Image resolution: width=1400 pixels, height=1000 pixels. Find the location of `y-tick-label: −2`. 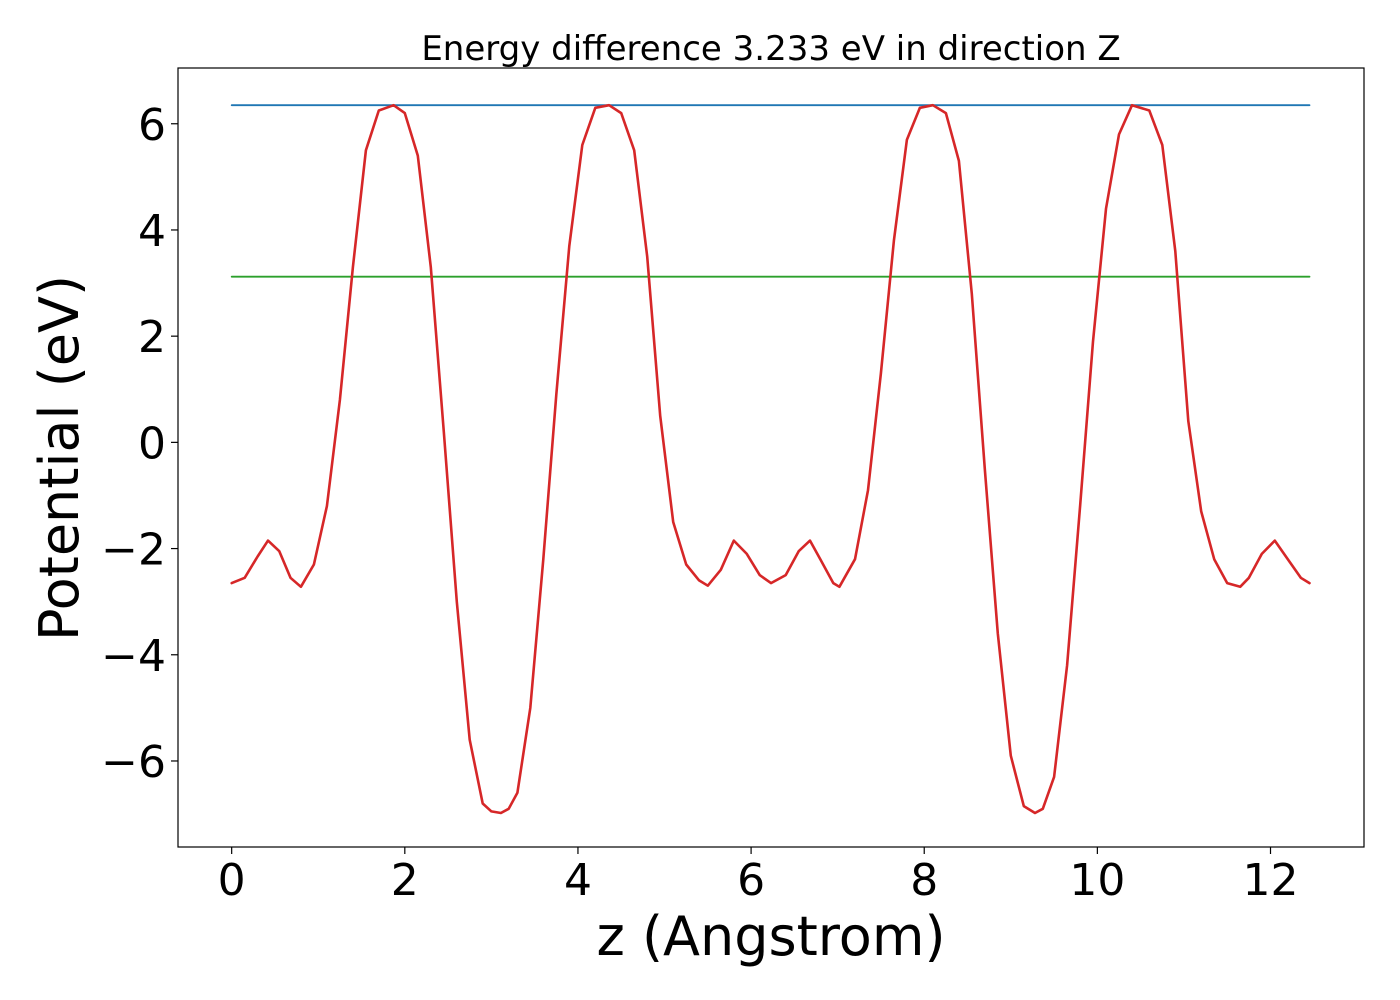

y-tick-label: −2 is located at coordinates (133, 550).